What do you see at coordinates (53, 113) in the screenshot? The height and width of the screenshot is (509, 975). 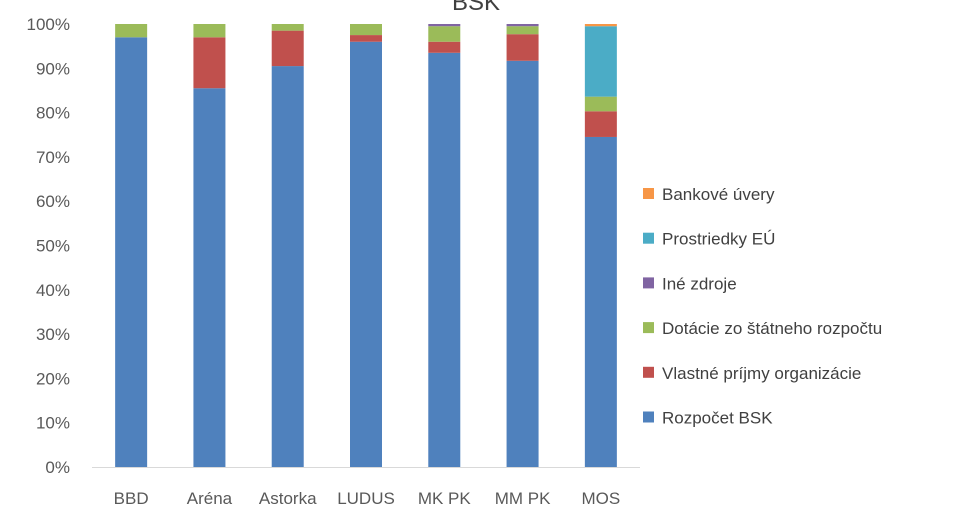 I see `y-tick-label: 80%` at bounding box center [53, 113].